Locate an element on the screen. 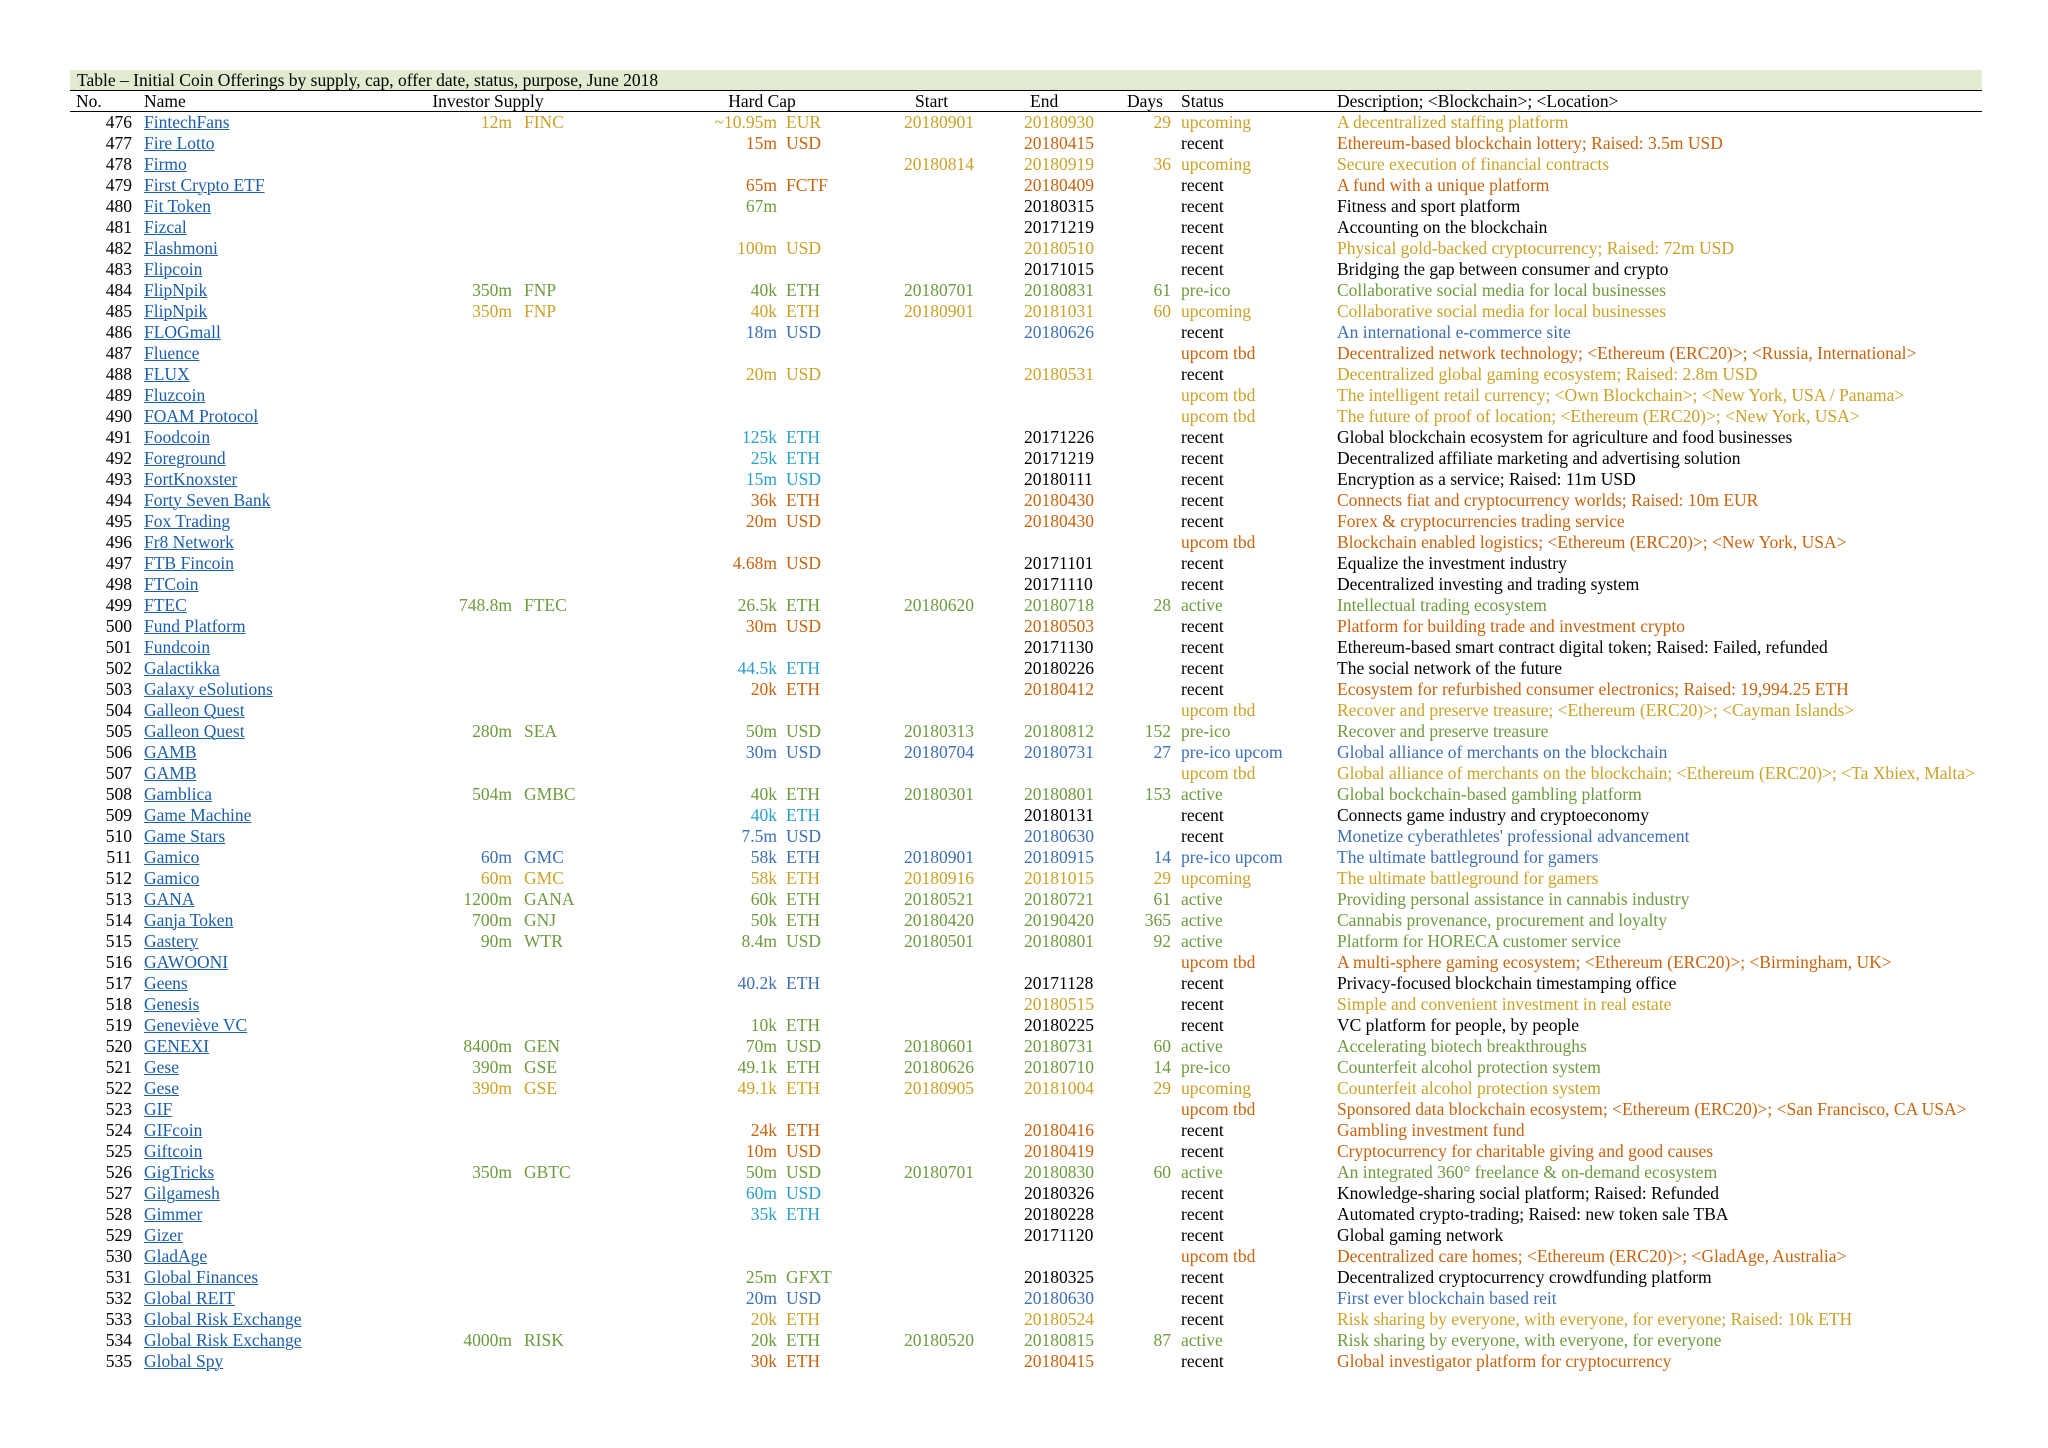  ico-name-link: Gizer is located at coordinates (163, 1235).